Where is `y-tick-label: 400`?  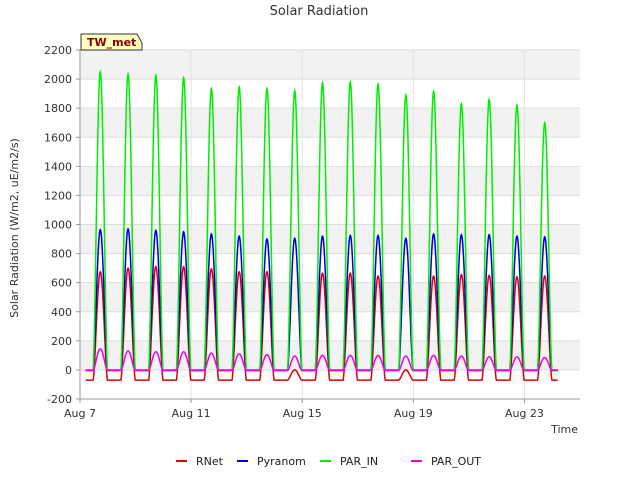 y-tick-label: 400 is located at coordinates (61, 312).